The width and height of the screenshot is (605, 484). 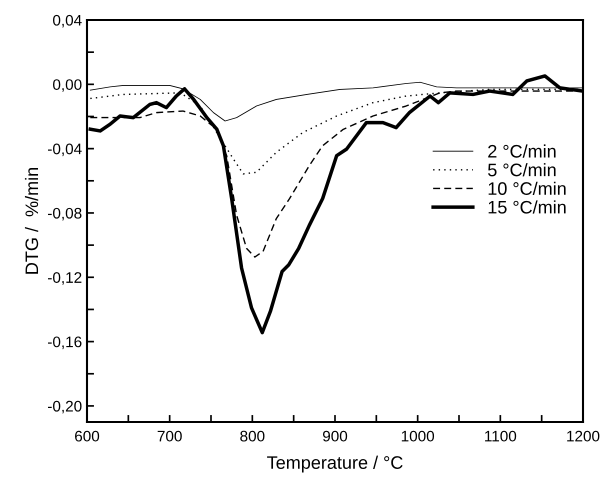 I want to click on y-tick-label: -0,16, so click(x=65, y=343).